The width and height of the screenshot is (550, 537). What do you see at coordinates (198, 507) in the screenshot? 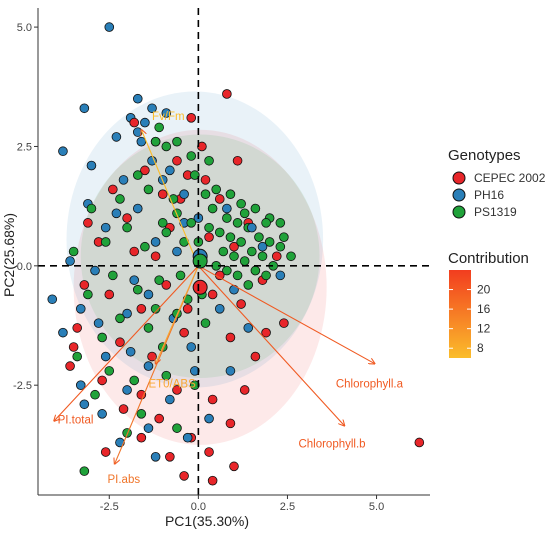
I see `x-tick-label: 0.0` at bounding box center [198, 507].